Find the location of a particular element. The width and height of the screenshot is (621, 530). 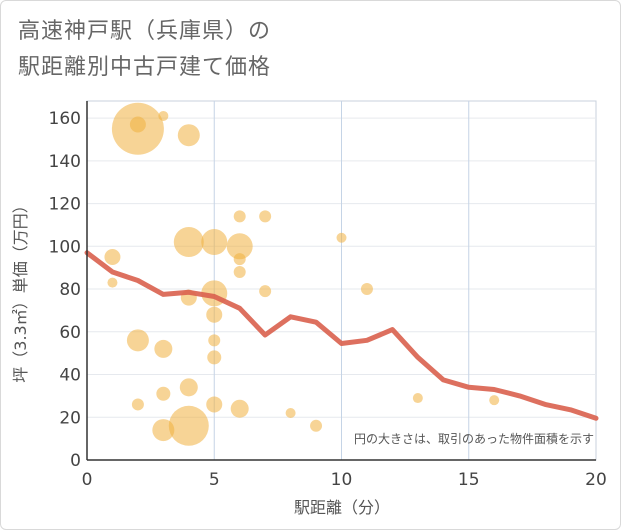

y-tick-label: 20 is located at coordinates (70, 418).